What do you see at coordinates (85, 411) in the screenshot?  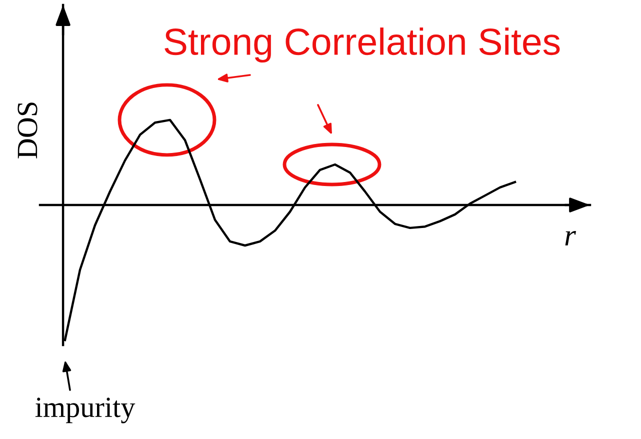 I see `text: impurity` at bounding box center [85, 411].